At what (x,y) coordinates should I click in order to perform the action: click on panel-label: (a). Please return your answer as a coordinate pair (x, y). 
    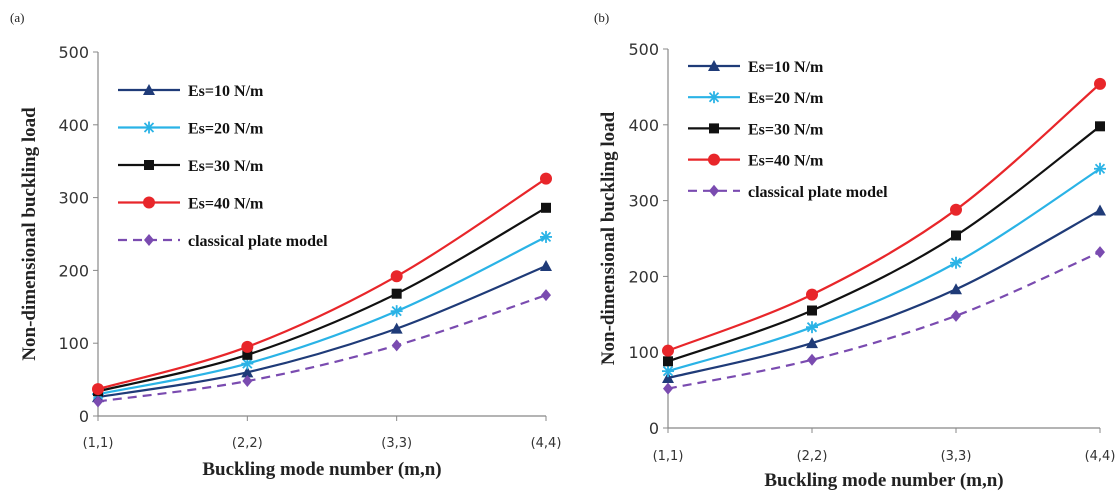
    Looking at the image, I should click on (17, 17).